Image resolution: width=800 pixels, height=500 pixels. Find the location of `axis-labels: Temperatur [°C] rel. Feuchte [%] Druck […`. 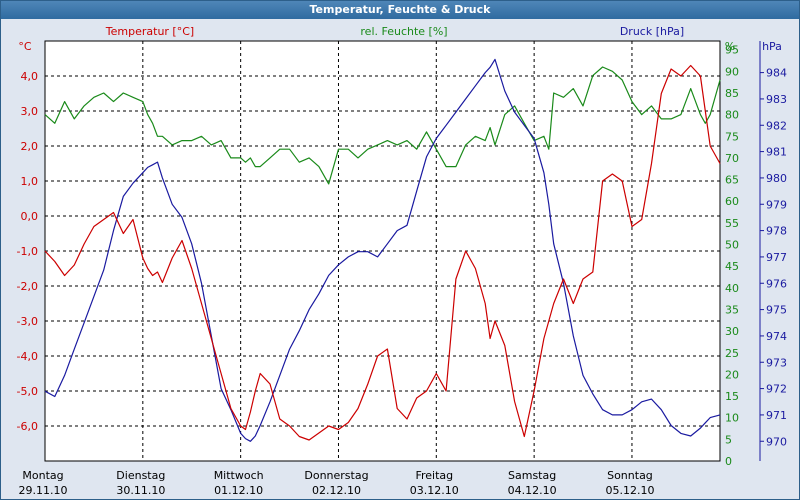

axis-labels: Temperatur [°C] rel. Feuchte [%] Druck [… is located at coordinates (400, 39).